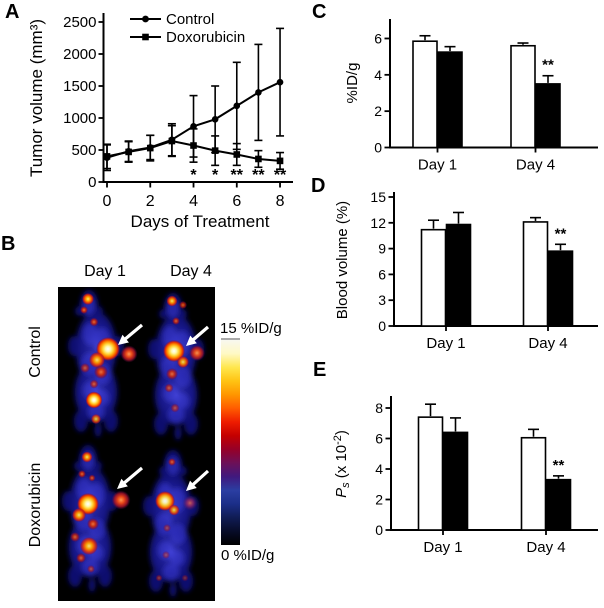 The width and height of the screenshot is (604, 608). What do you see at coordinates (103, 363) in the screenshot?
I see `mouse-control-day1` at bounding box center [103, 363].